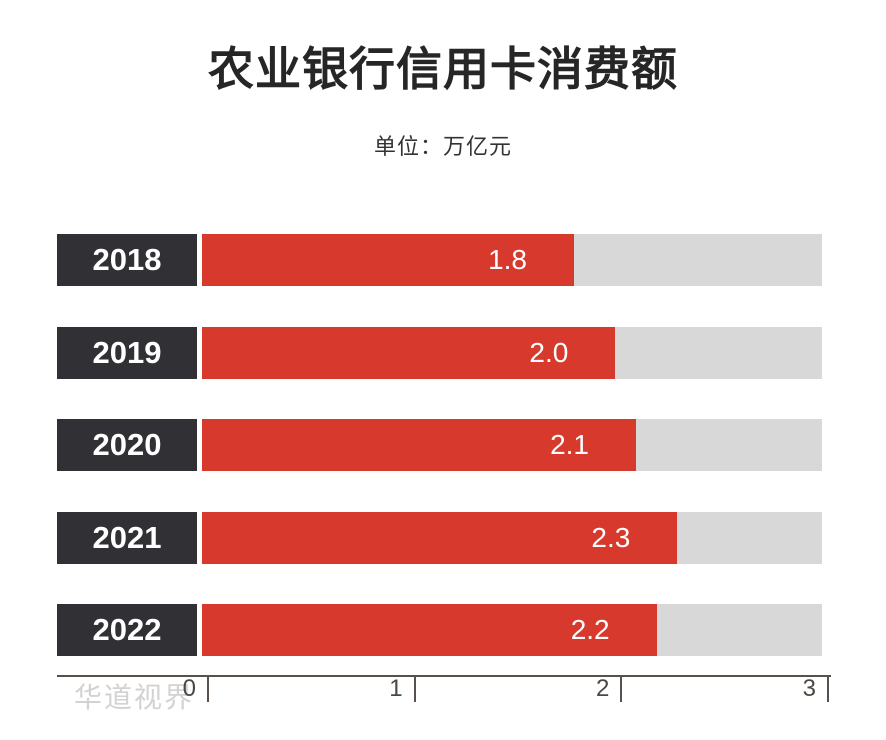 Image resolution: width=886 pixels, height=740 pixels. Describe the element at coordinates (127, 630) in the screenshot. I see `year-label: 2022` at that location.